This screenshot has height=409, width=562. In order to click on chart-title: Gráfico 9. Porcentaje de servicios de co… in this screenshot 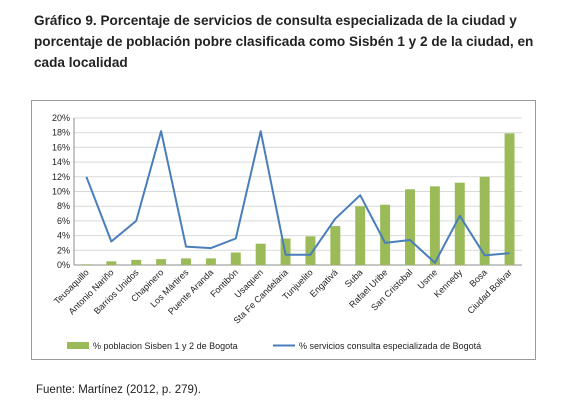, I will do `click(284, 41)`.